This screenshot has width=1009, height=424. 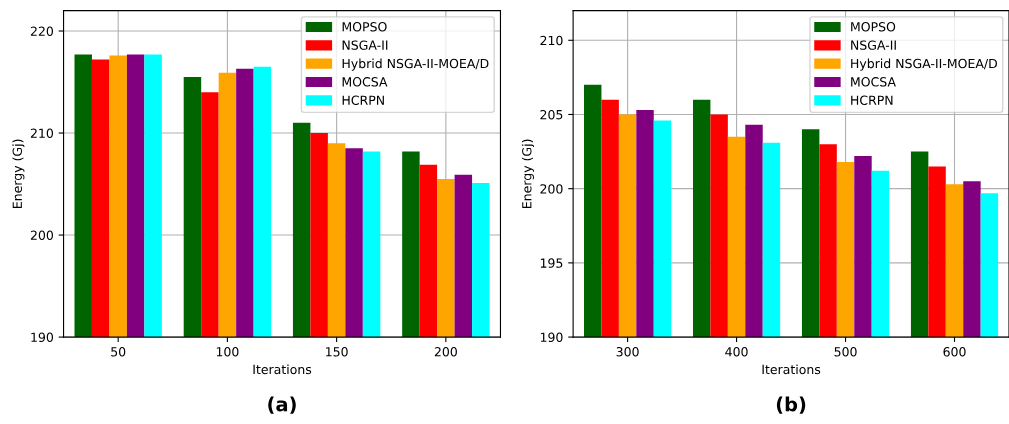 I want to click on x-tick-label: 150, so click(x=337, y=352).